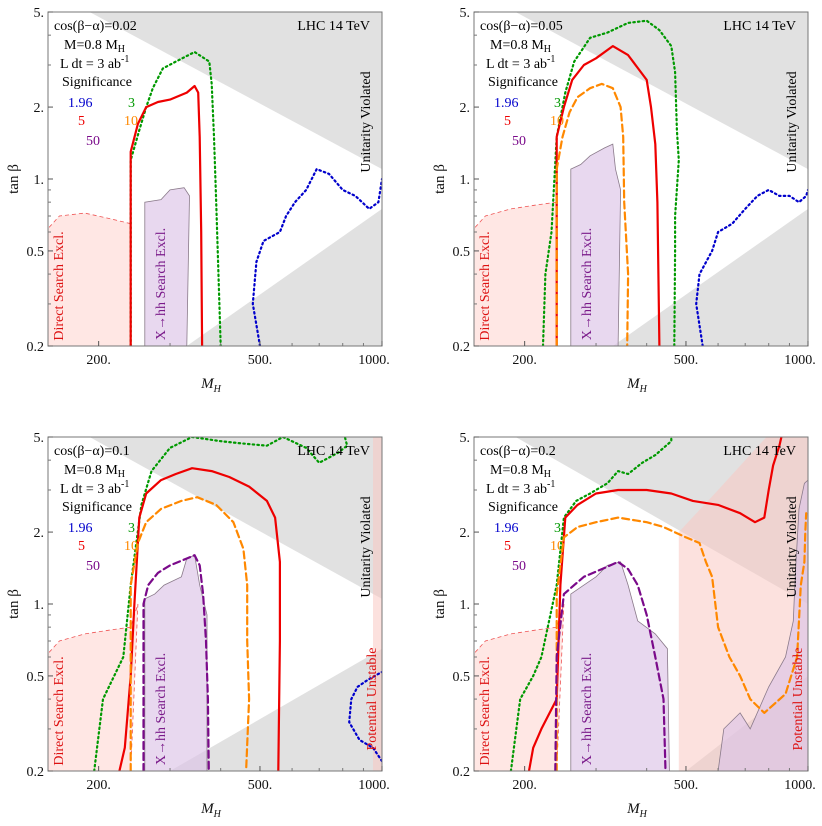  I want to click on annotation-cos: cos(β−α)=0.1, so click(92, 451).